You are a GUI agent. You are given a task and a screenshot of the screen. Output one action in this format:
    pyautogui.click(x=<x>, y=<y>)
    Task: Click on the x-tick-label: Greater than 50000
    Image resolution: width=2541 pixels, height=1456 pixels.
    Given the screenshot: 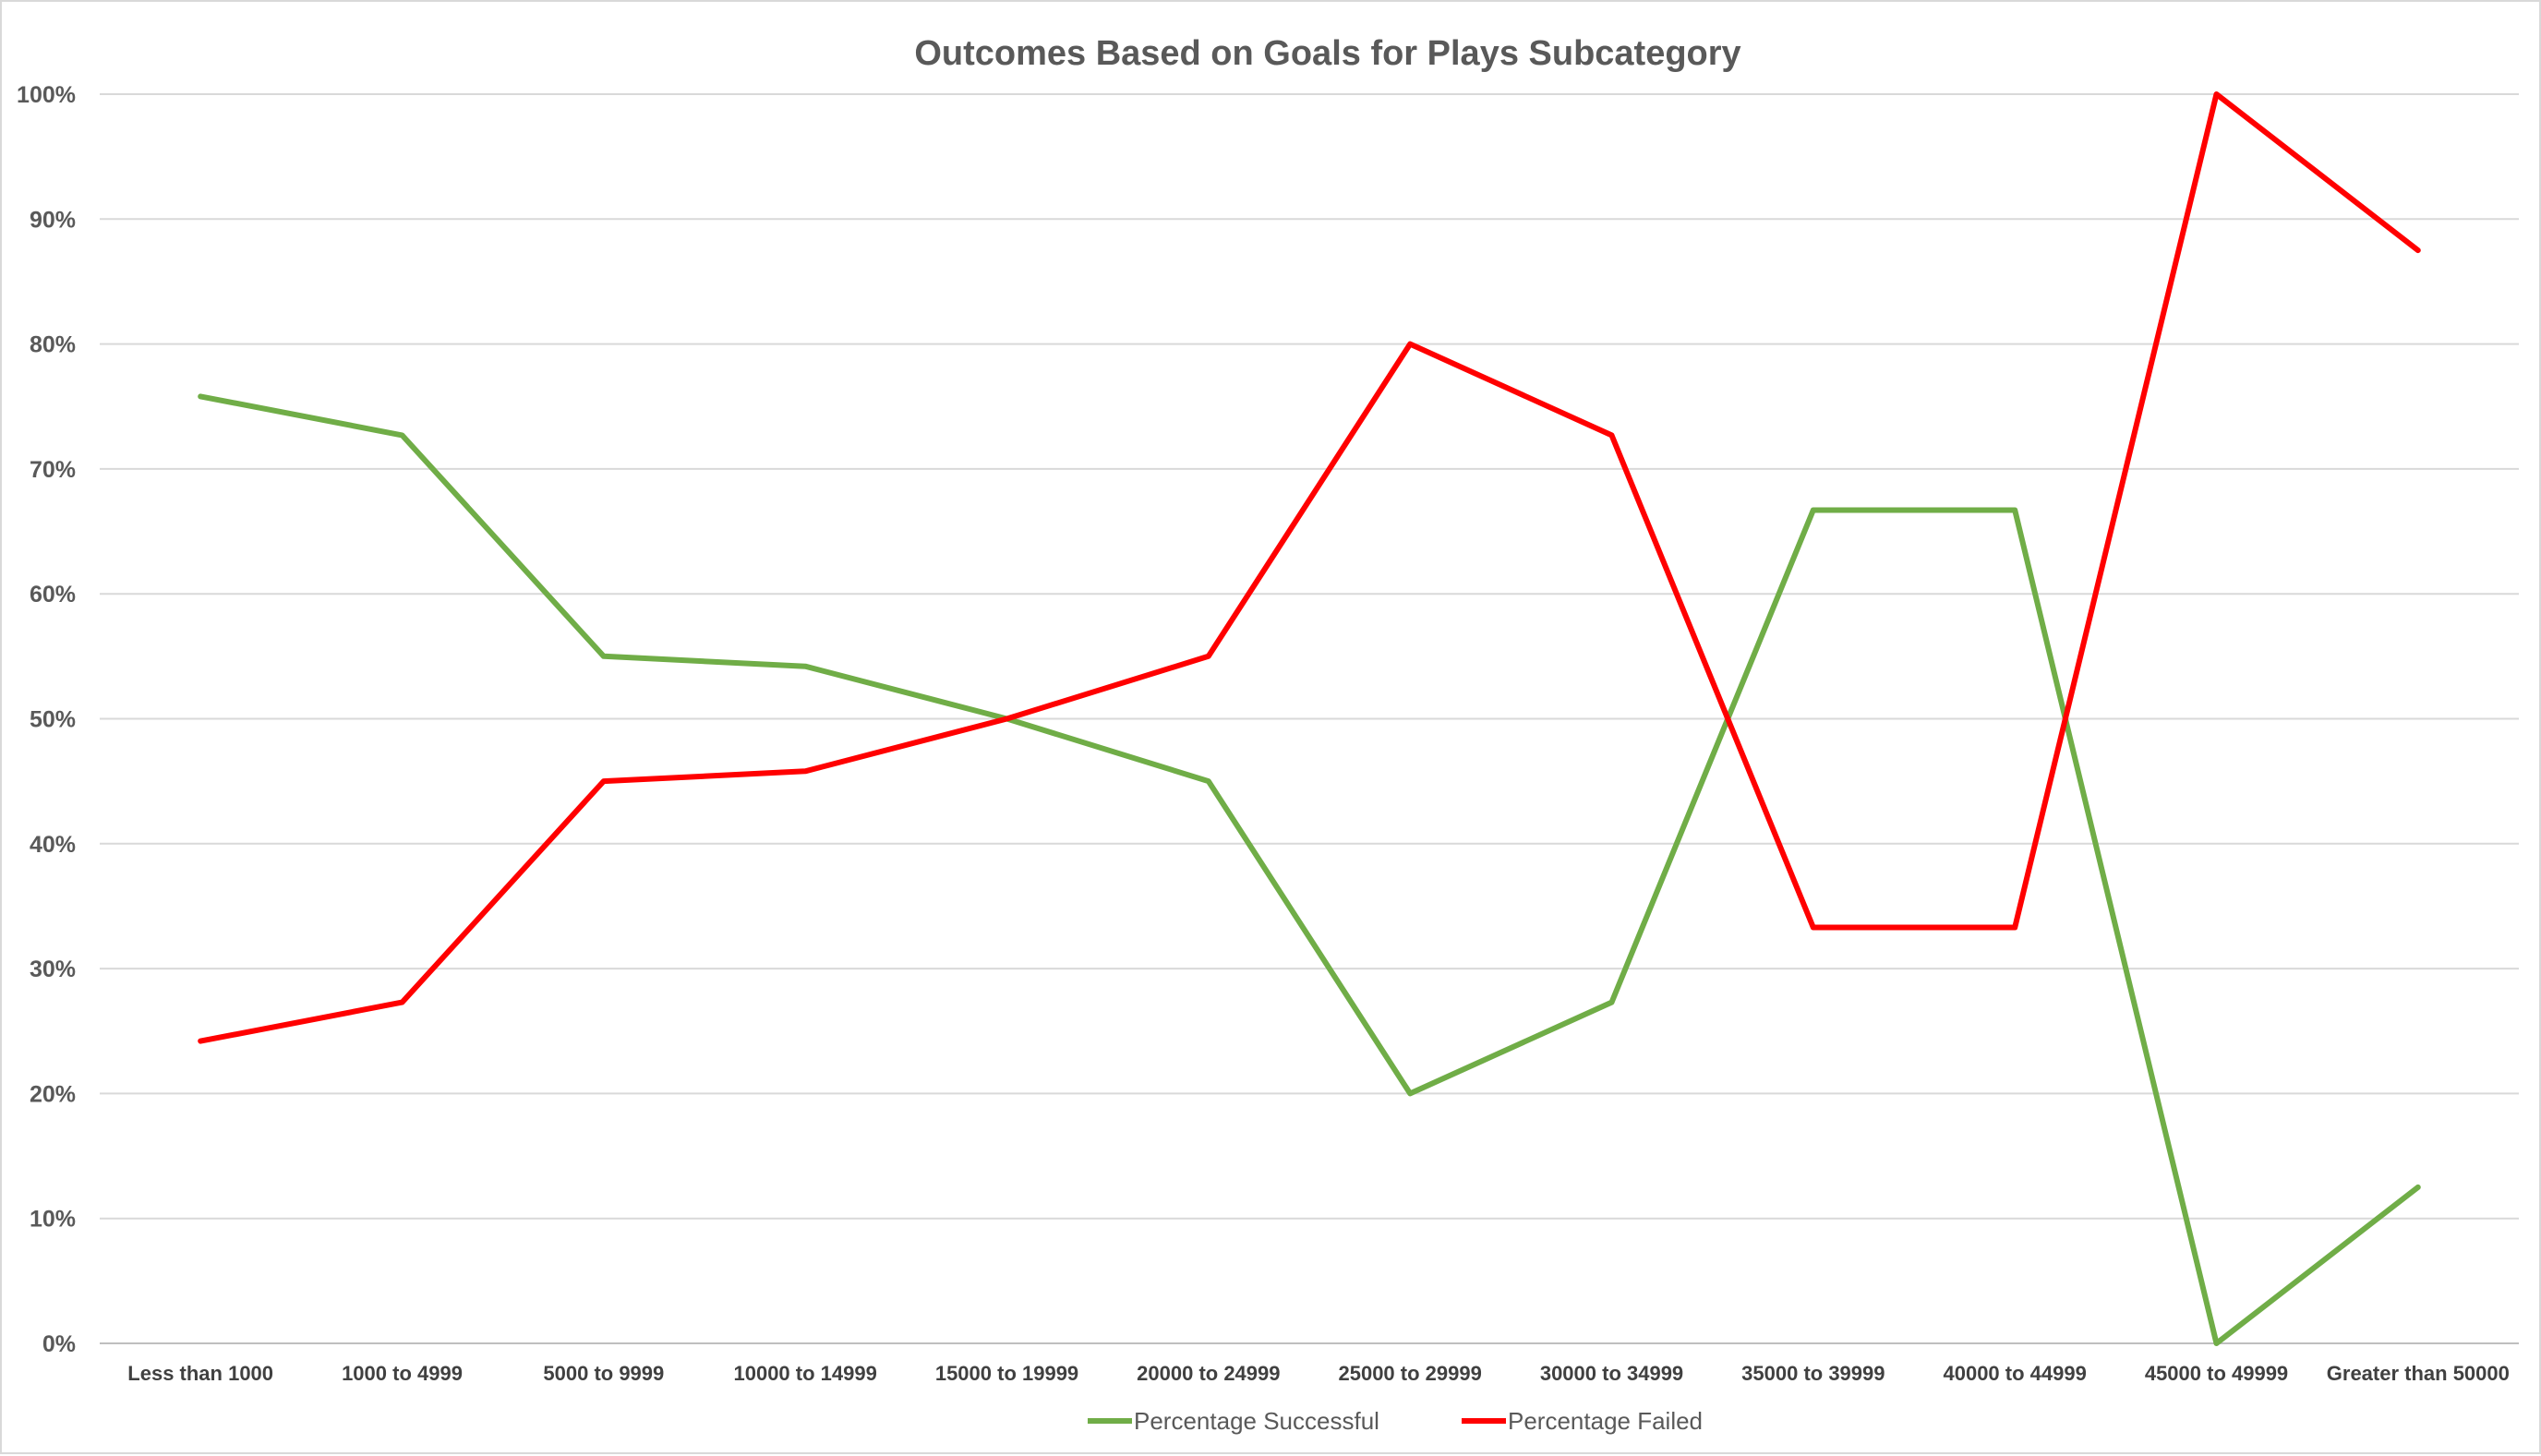 What is the action you would take?
    pyautogui.click(x=2418, y=1373)
    